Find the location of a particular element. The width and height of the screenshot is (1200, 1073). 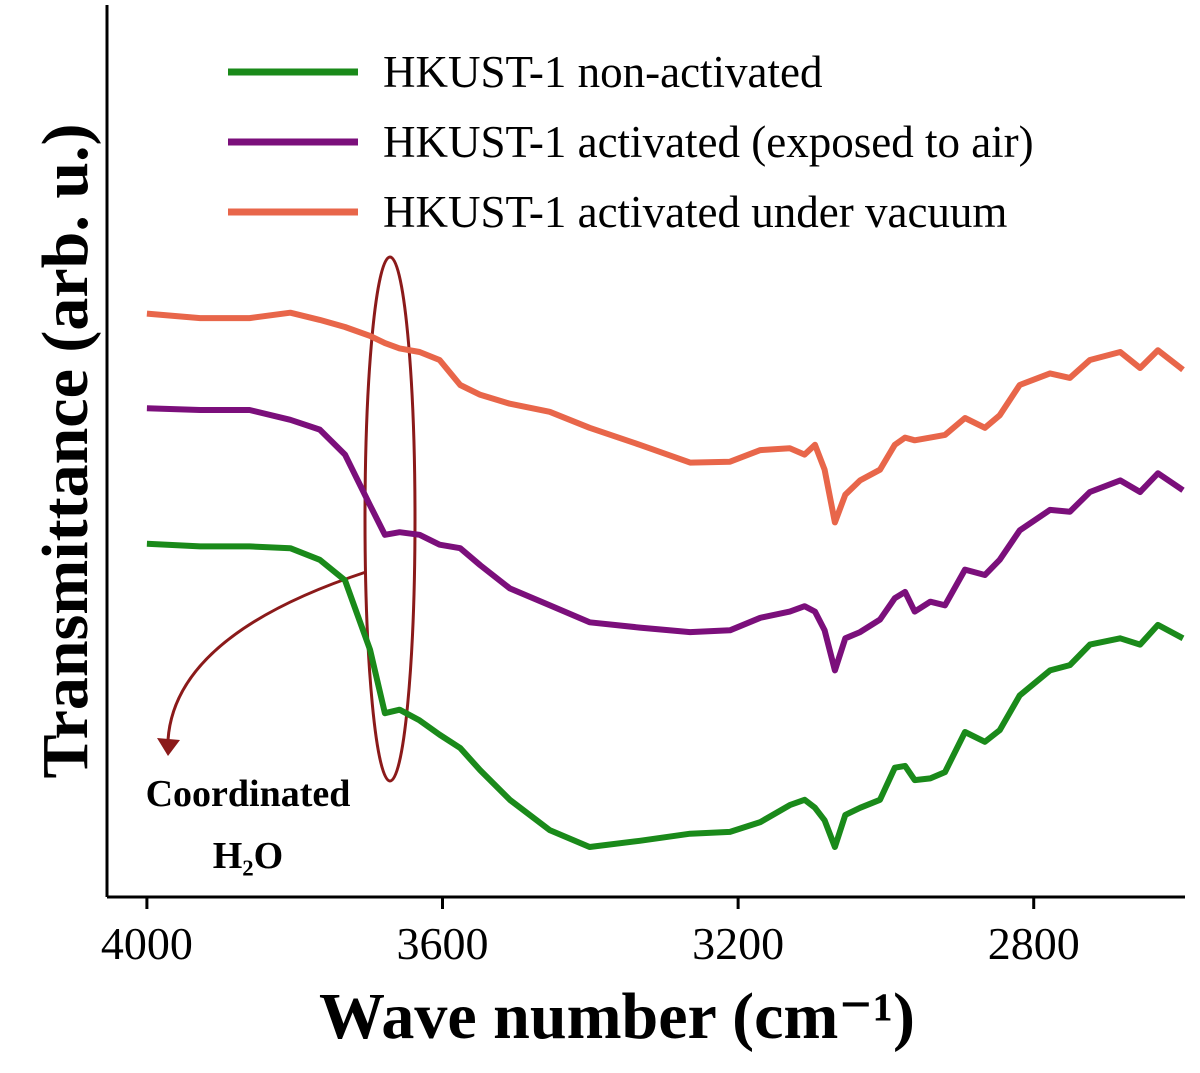

x-tick-label: 2800 is located at coordinates (1034, 943).